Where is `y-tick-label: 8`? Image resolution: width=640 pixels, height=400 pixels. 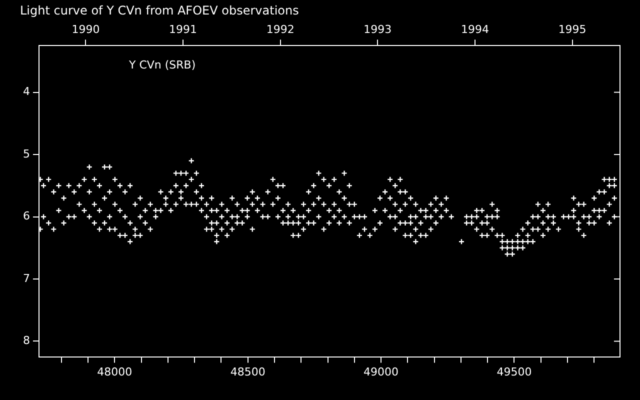
y-tick-label: 8 is located at coordinates (26, 341).